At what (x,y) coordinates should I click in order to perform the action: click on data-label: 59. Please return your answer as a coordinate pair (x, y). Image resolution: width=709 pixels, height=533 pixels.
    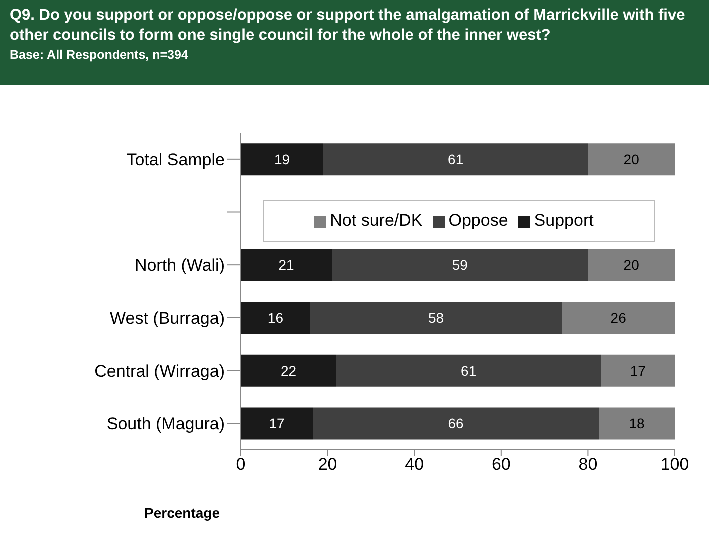
    Looking at the image, I should click on (460, 265).